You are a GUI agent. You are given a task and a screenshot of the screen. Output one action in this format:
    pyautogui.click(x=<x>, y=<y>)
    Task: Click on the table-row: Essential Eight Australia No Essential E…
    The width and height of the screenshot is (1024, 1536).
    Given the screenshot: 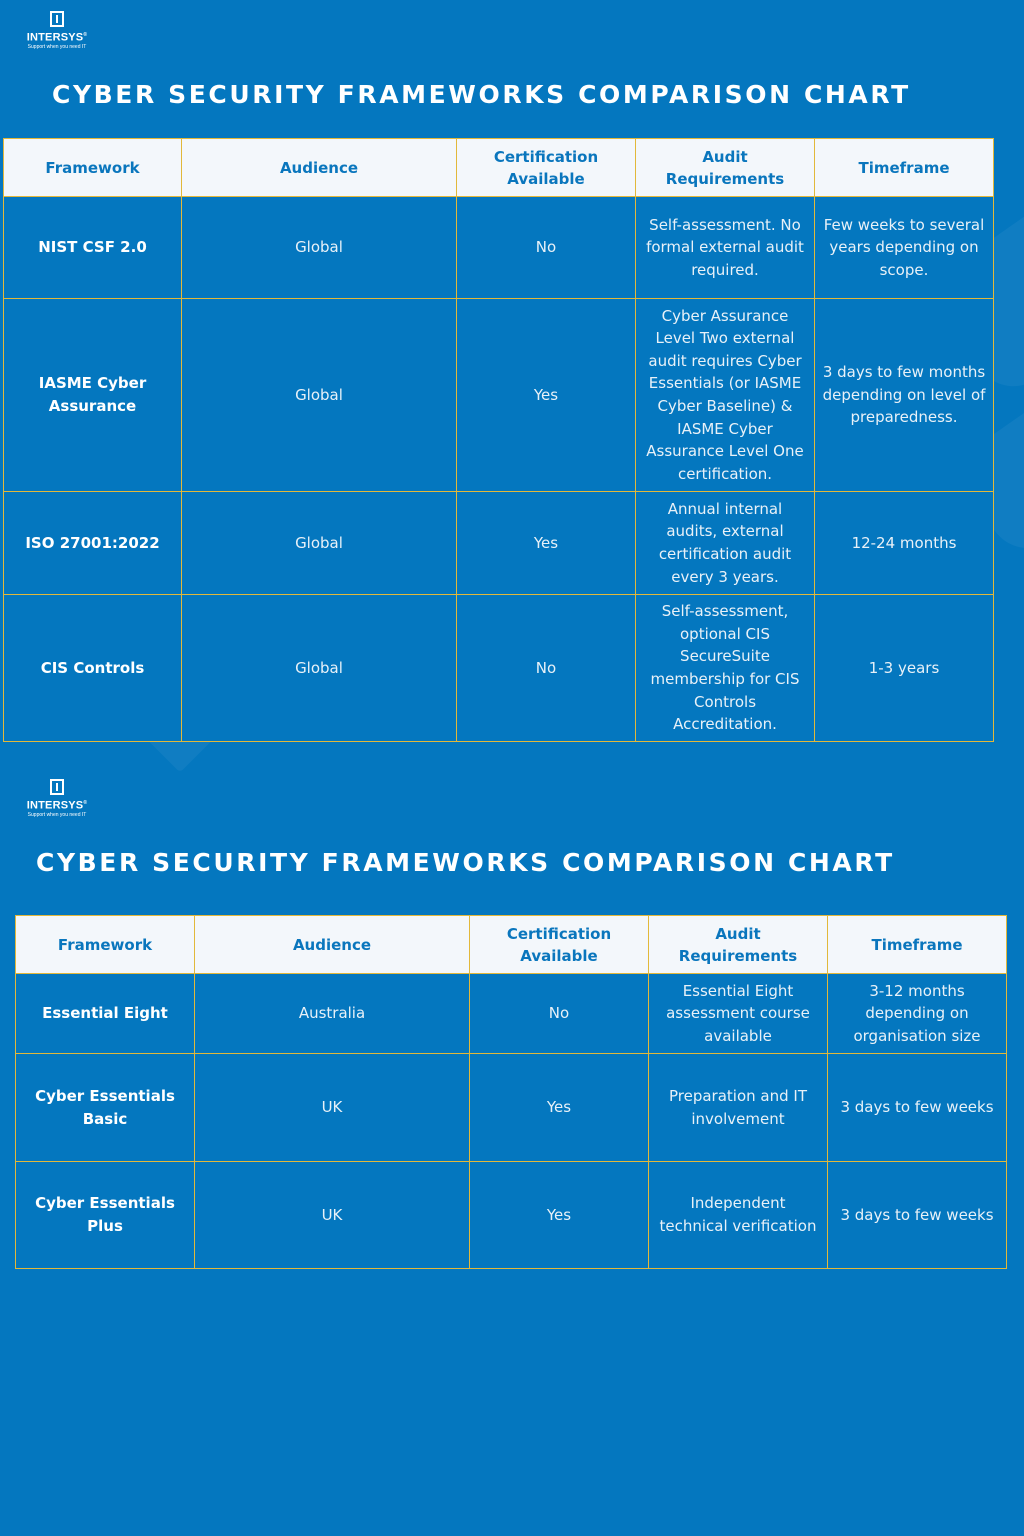 What is the action you would take?
    pyautogui.click(x=511, y=1013)
    